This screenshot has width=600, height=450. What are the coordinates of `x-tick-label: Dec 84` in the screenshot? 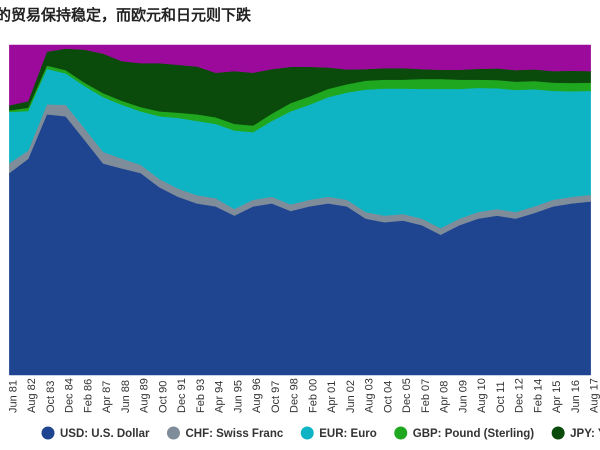 It's located at (70, 395).